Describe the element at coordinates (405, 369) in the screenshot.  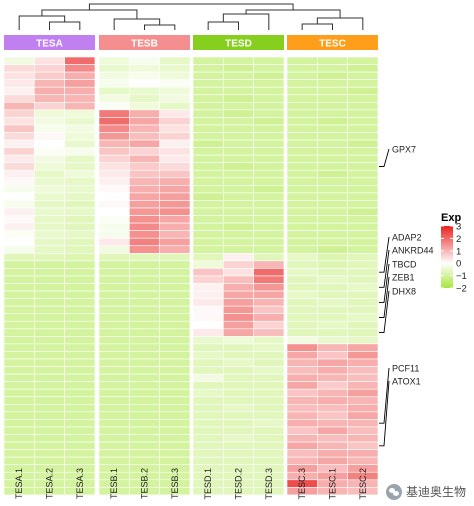
I see `row-label: PCF11` at that location.